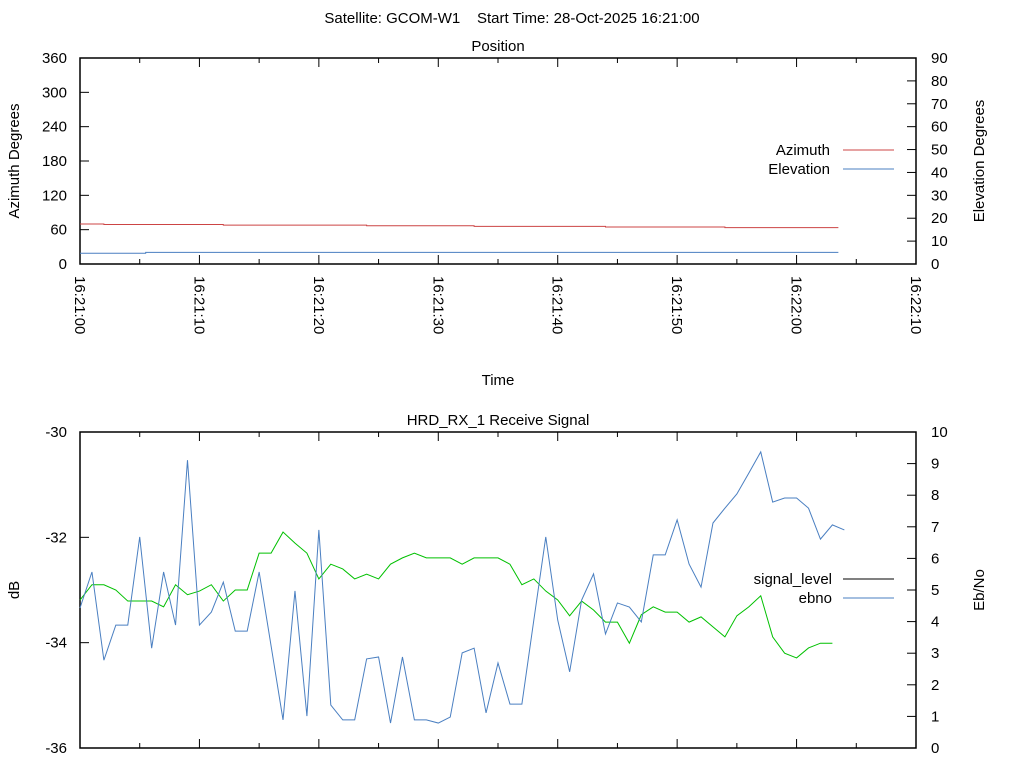 The height and width of the screenshot is (768, 1024). What do you see at coordinates (915, 305) in the screenshot?
I see `x-tick-label: 16:22:10` at bounding box center [915, 305].